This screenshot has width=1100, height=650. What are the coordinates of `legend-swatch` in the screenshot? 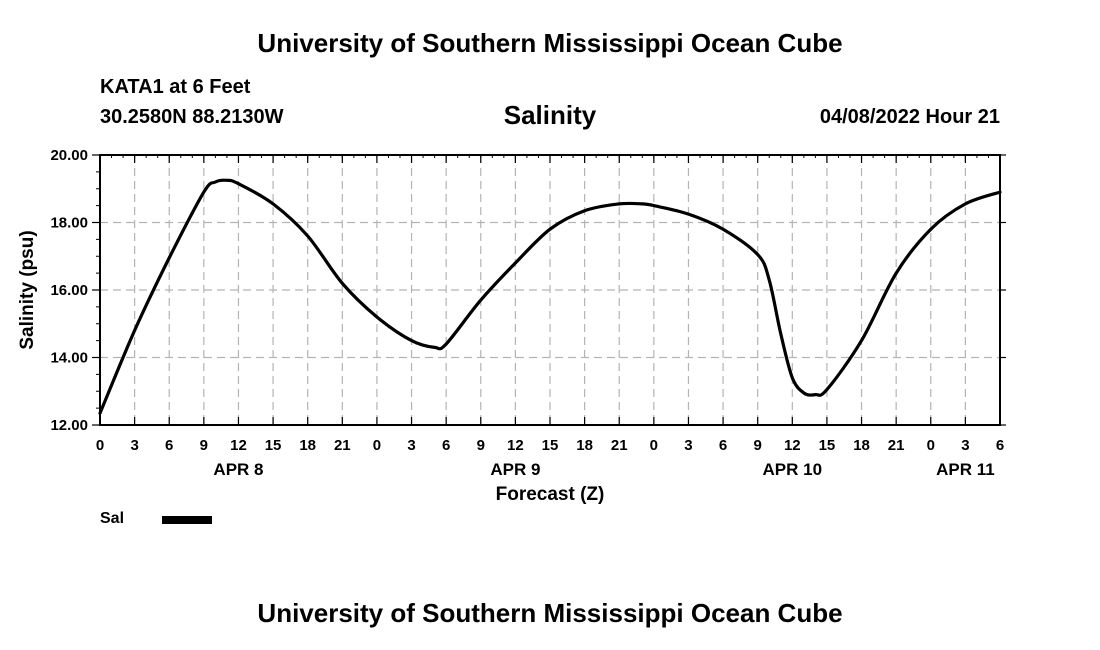 It's located at (187, 520).